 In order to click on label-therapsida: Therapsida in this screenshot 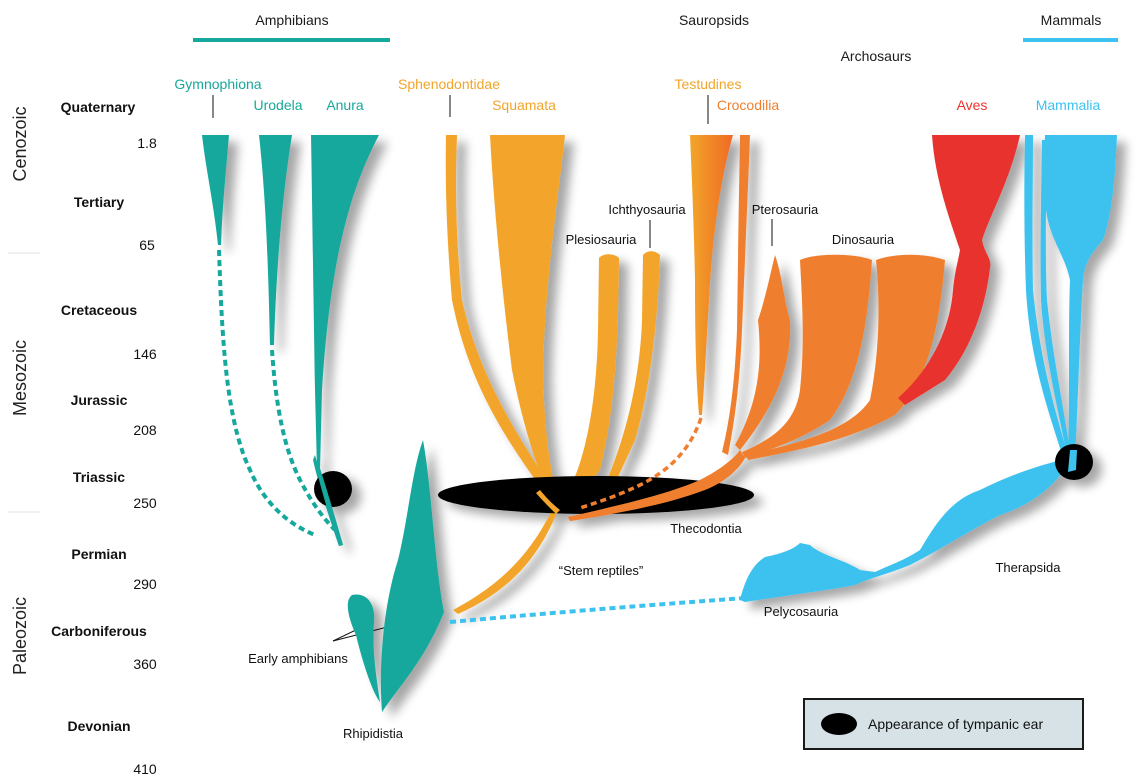, I will do `click(1028, 567)`.